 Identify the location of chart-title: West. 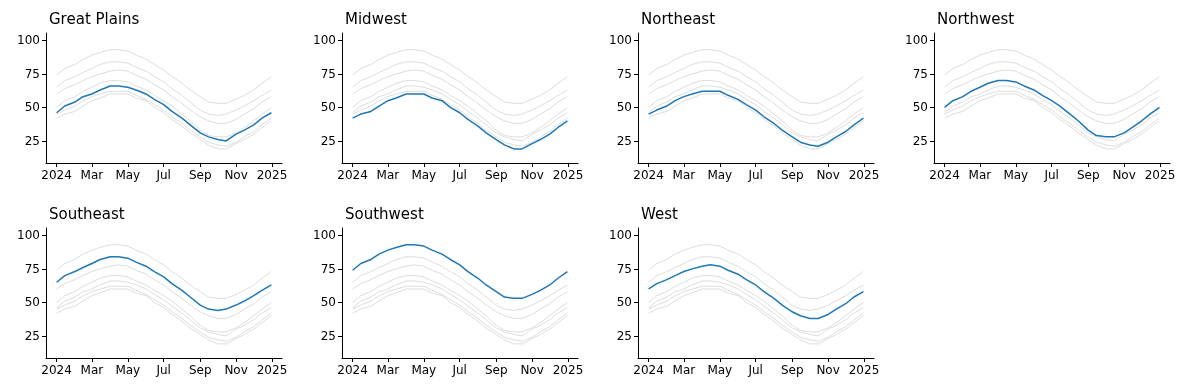
(659, 213).